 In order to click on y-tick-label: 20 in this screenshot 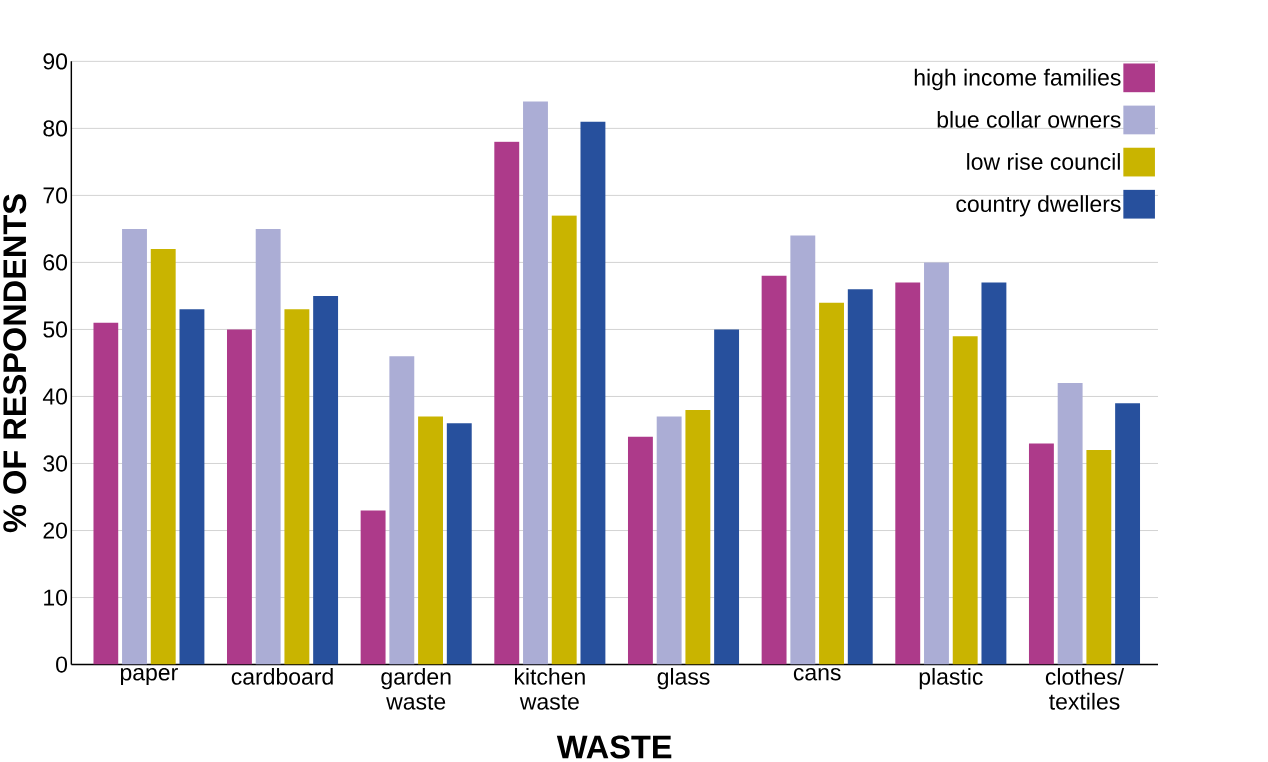, I will do `click(55, 530)`.